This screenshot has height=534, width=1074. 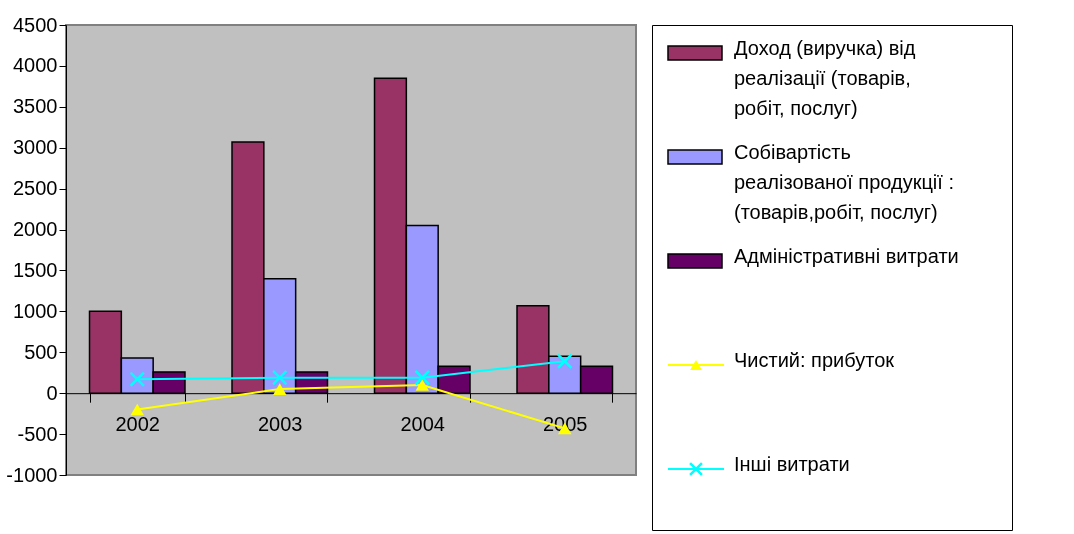 I want to click on legend-label: Інші витрати, so click(x=792, y=464).